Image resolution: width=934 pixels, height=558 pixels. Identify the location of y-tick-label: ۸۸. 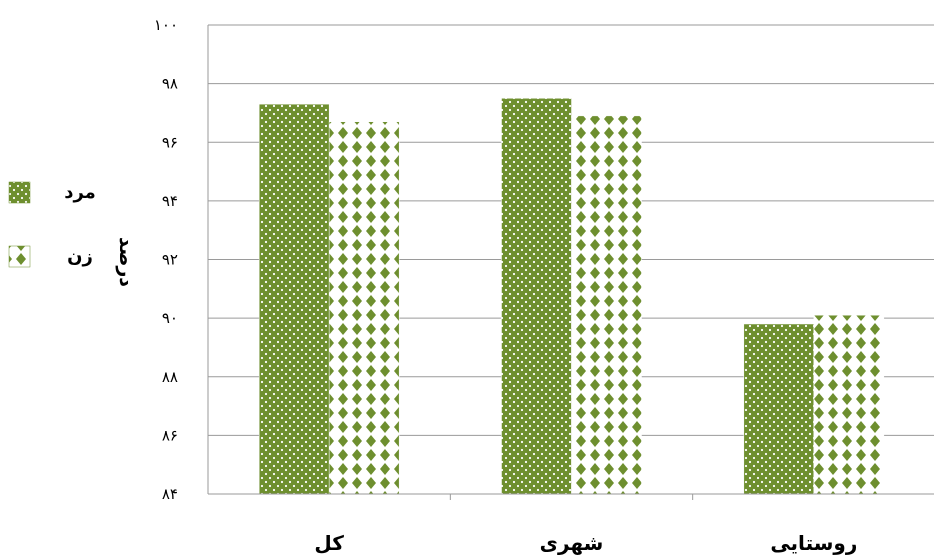
(170, 377).